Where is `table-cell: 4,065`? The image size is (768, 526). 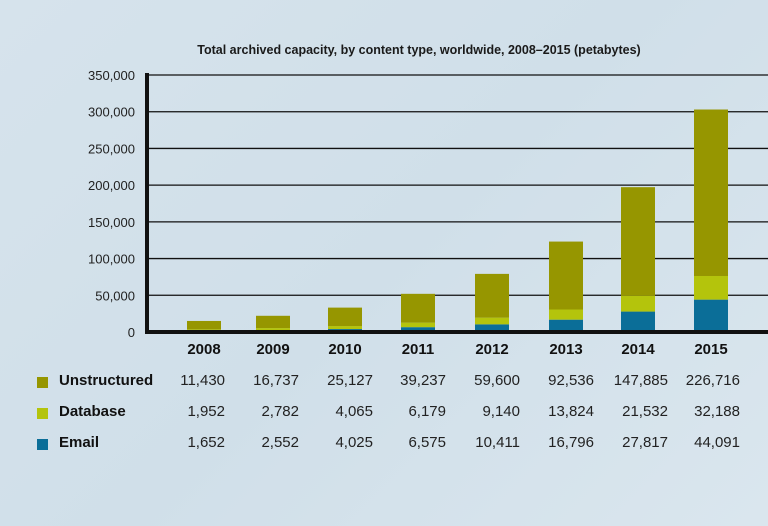 table-cell: 4,065 is located at coordinates (354, 411).